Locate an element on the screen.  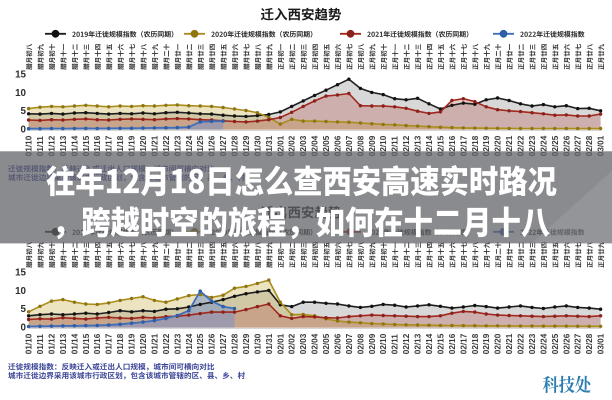
svg-text: 02/20 is located at coordinates (498, 145).